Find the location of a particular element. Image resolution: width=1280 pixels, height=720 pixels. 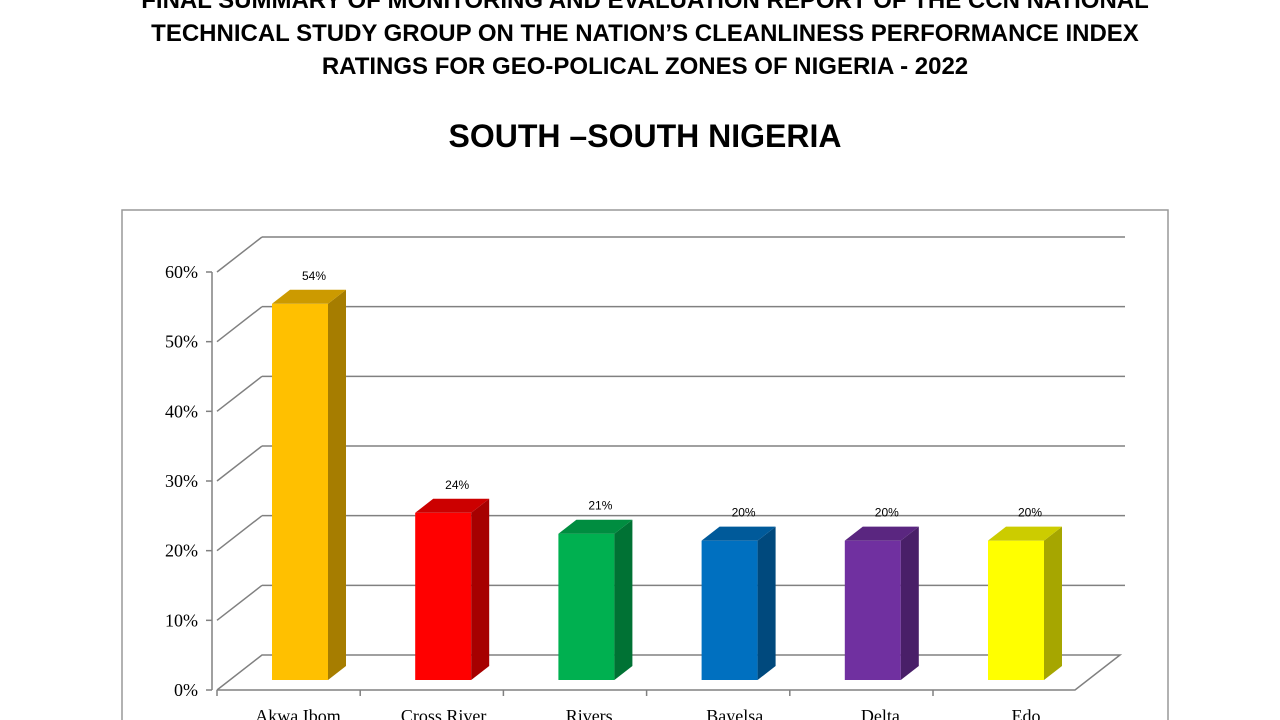

value-label: 21% is located at coordinates (600, 506).